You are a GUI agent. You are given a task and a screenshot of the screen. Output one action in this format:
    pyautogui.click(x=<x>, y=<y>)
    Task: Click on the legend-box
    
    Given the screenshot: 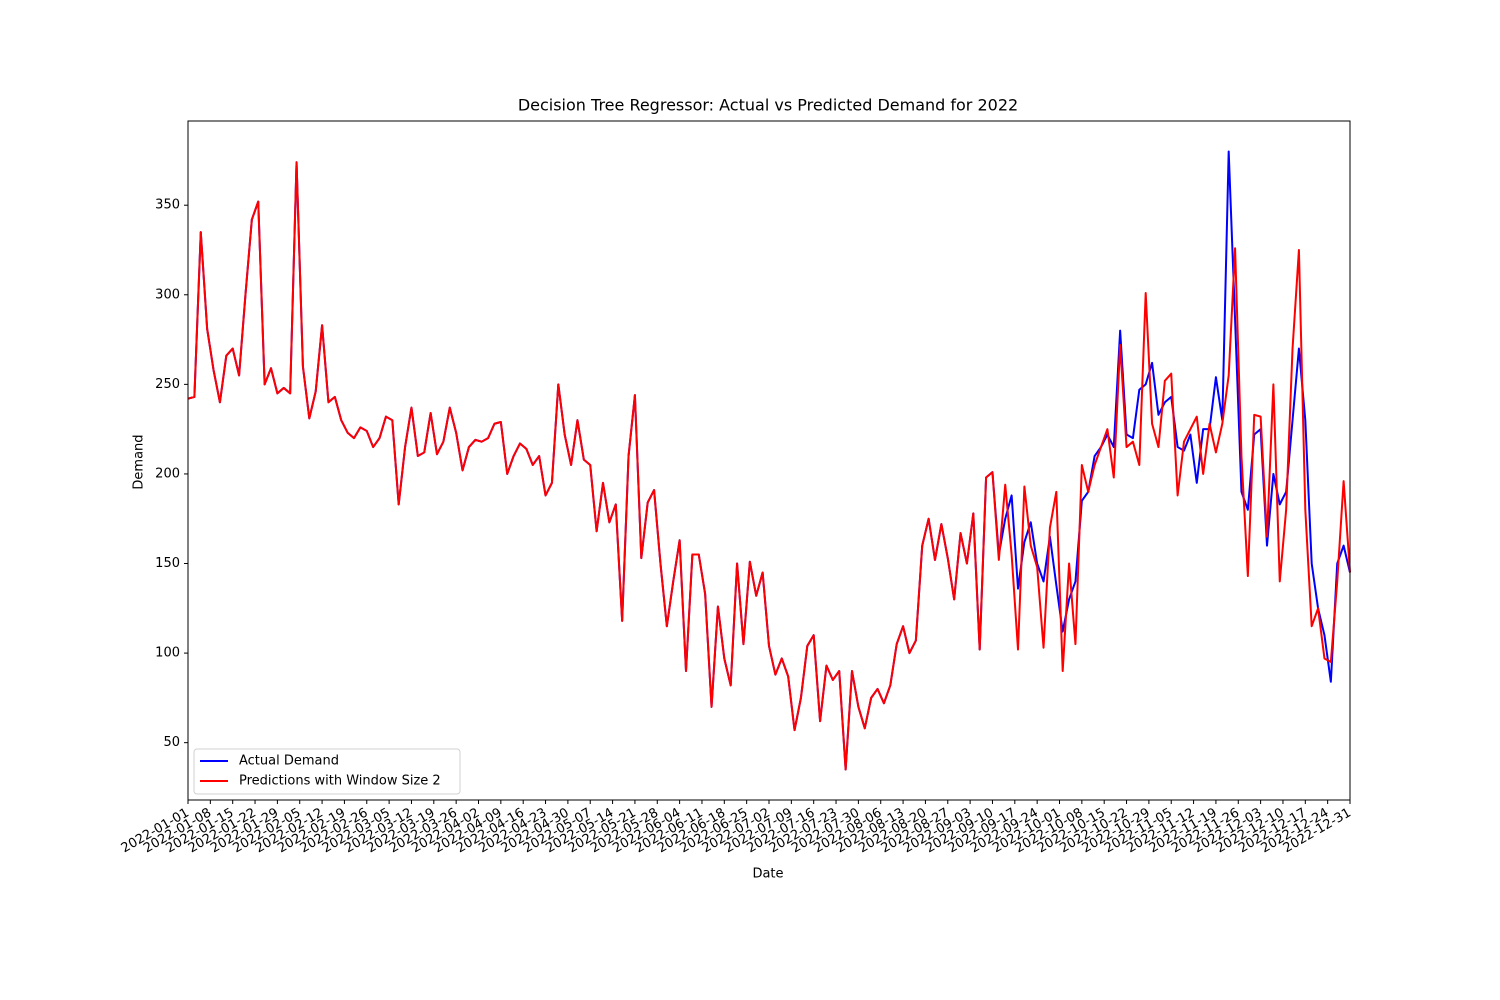 What is the action you would take?
    pyautogui.click(x=327, y=771)
    